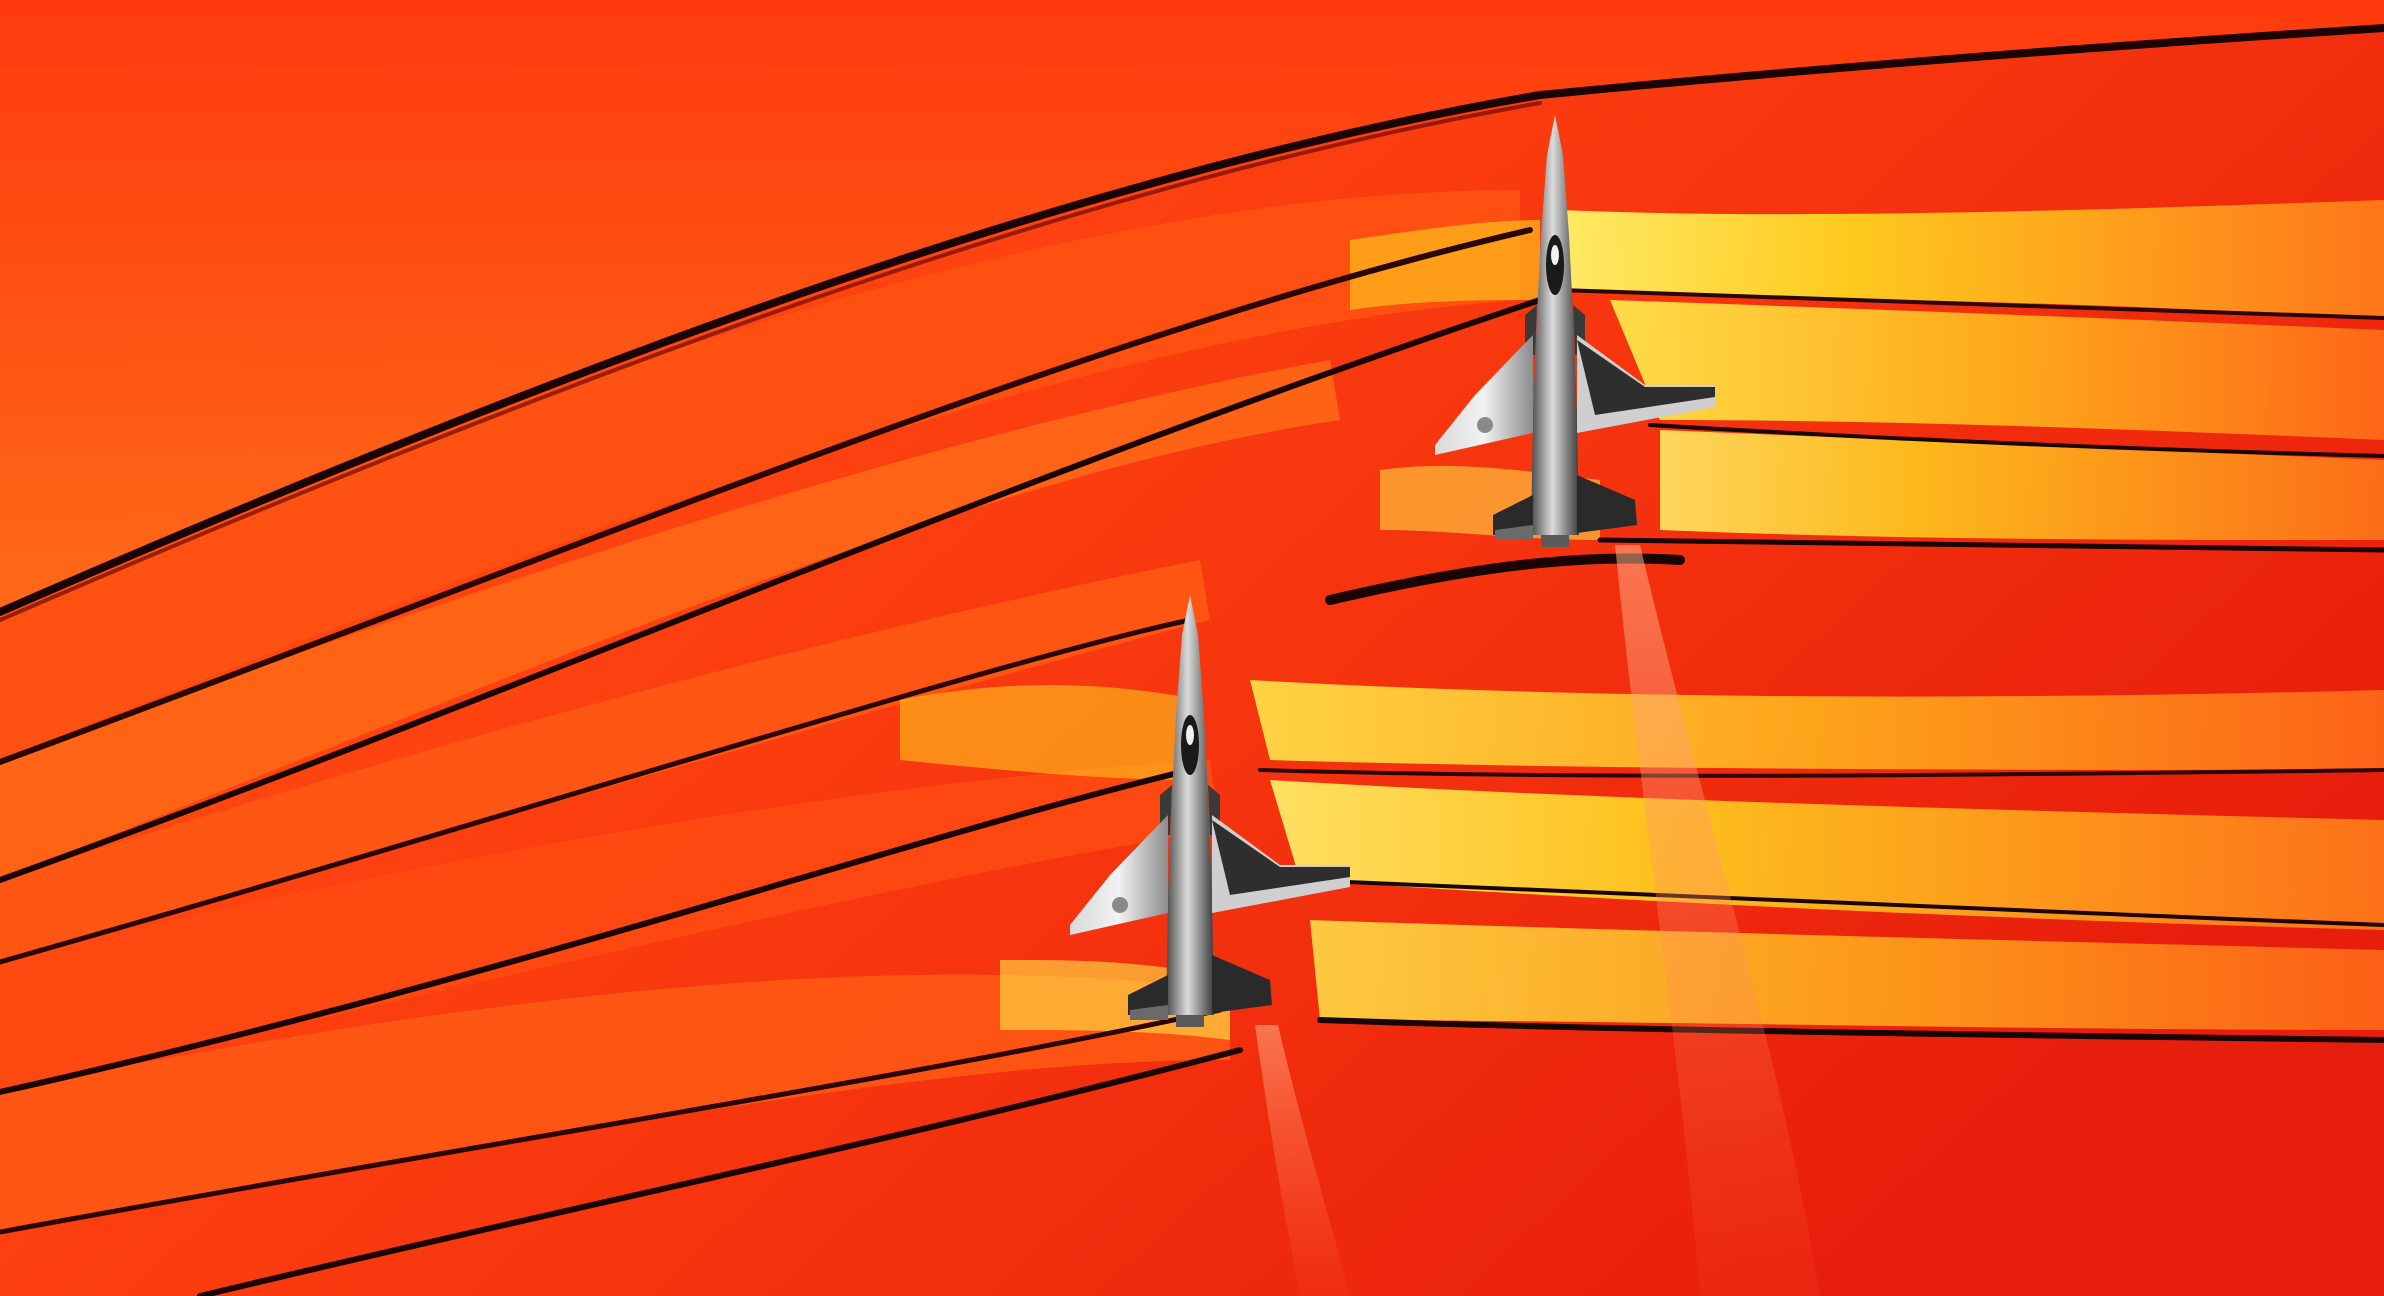  What do you see at coordinates (615, 1102) in the screenshot?
I see `orange-band` at bounding box center [615, 1102].